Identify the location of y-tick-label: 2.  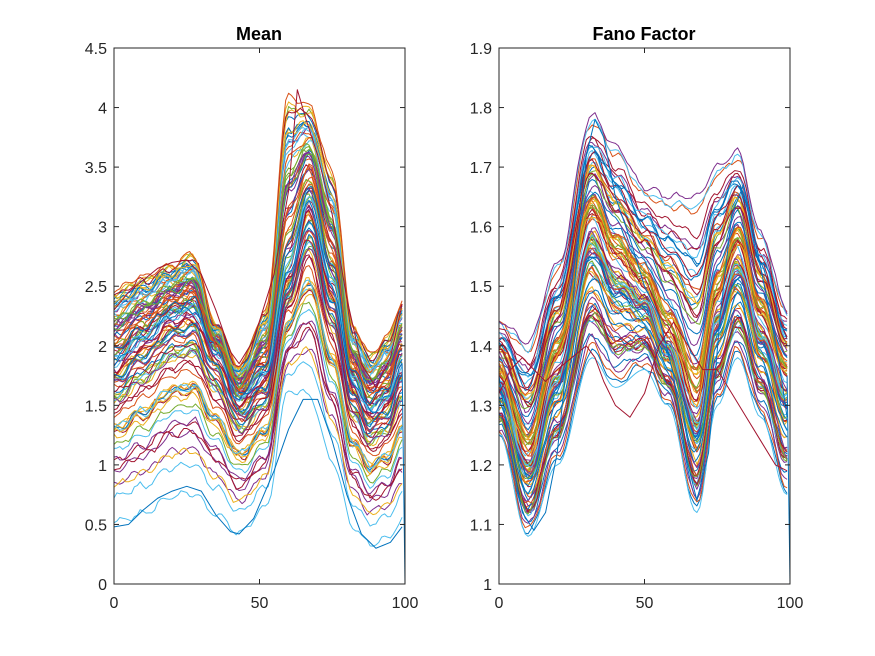
(102, 347).